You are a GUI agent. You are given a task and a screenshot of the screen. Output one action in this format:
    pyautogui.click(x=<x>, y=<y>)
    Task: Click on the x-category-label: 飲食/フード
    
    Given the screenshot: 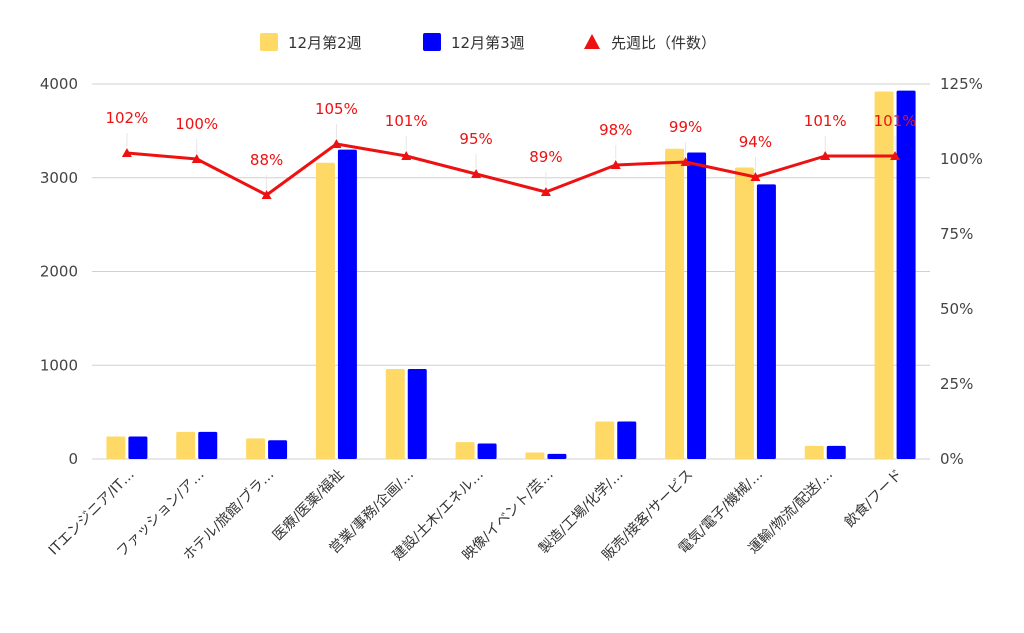 What is the action you would take?
    pyautogui.click(x=873, y=498)
    